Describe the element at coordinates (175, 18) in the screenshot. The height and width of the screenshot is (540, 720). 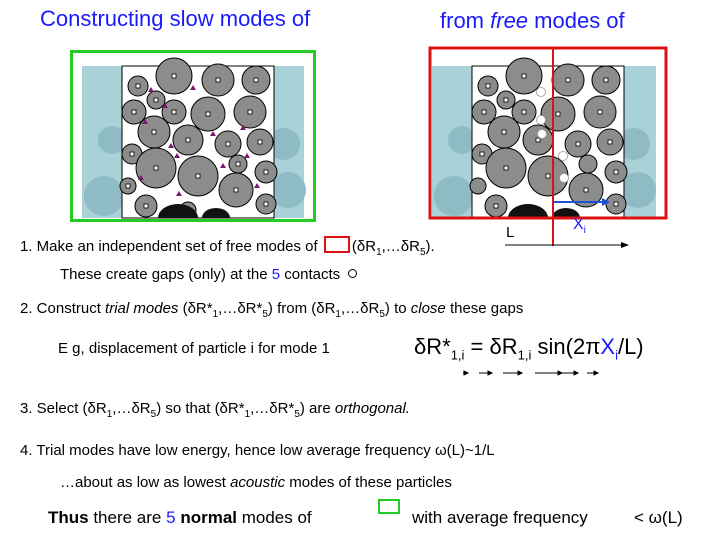
I see `left-title: Constructing slow modes of` at that location.